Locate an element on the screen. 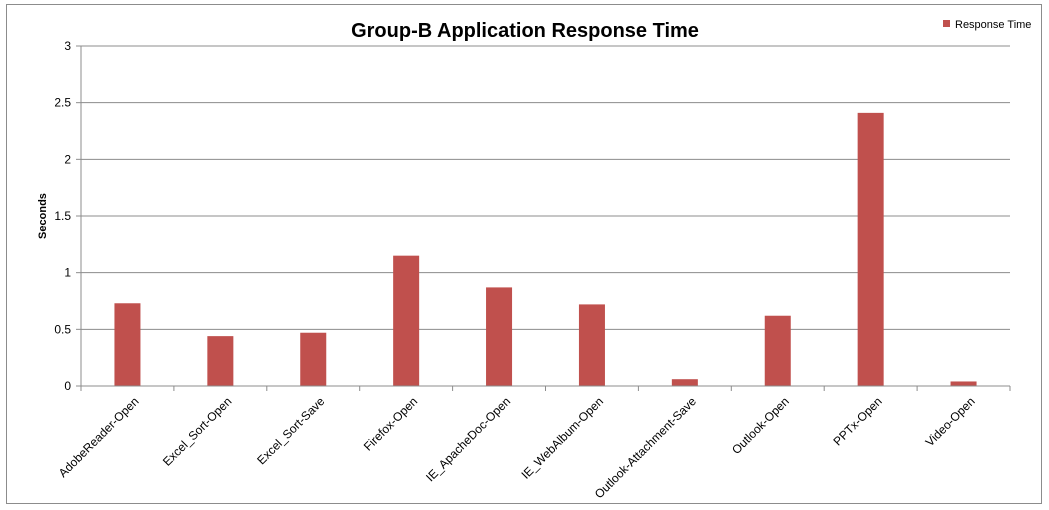 The image size is (1049, 510). y-tick-label: 0 is located at coordinates (67, 386).